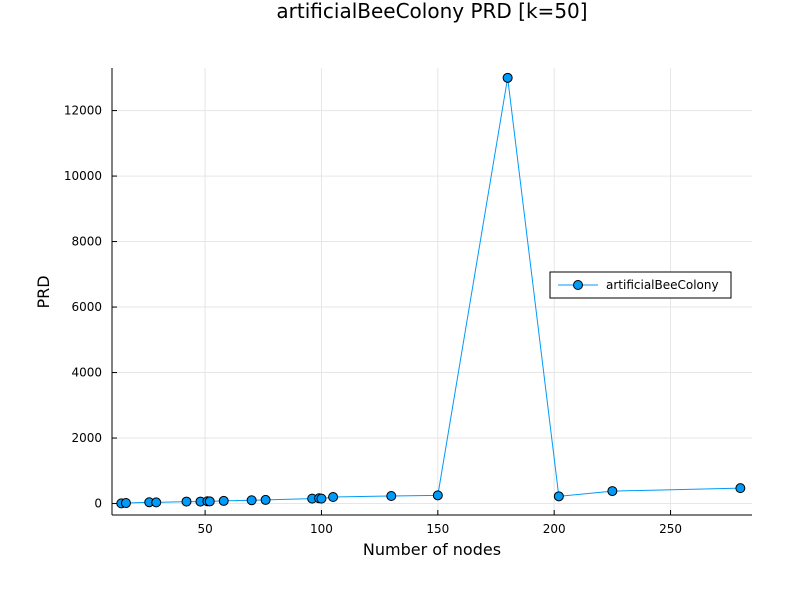 Image resolution: width=800 pixels, height=600 pixels. Describe the element at coordinates (86, 438) in the screenshot. I see `y-tick-label: 2000` at that location.